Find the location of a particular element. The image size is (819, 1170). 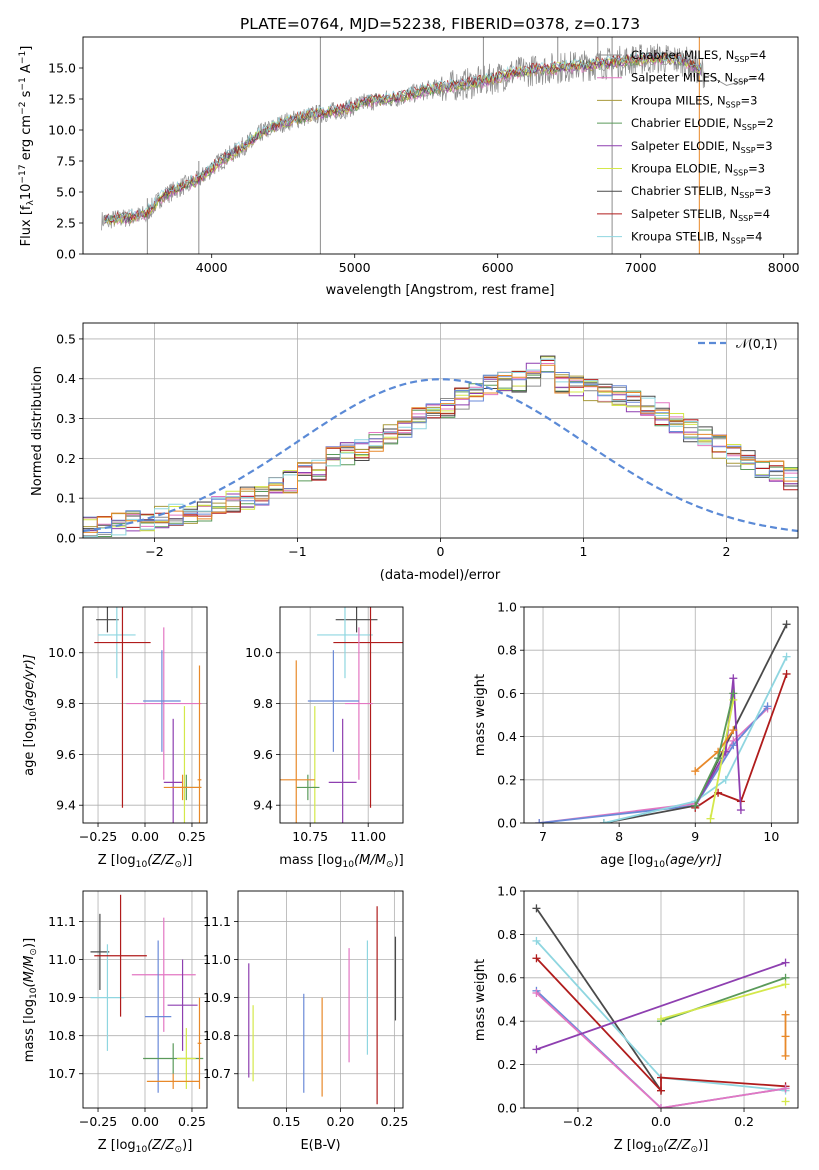

y-tick-label: 11.1 is located at coordinates (62, 921).